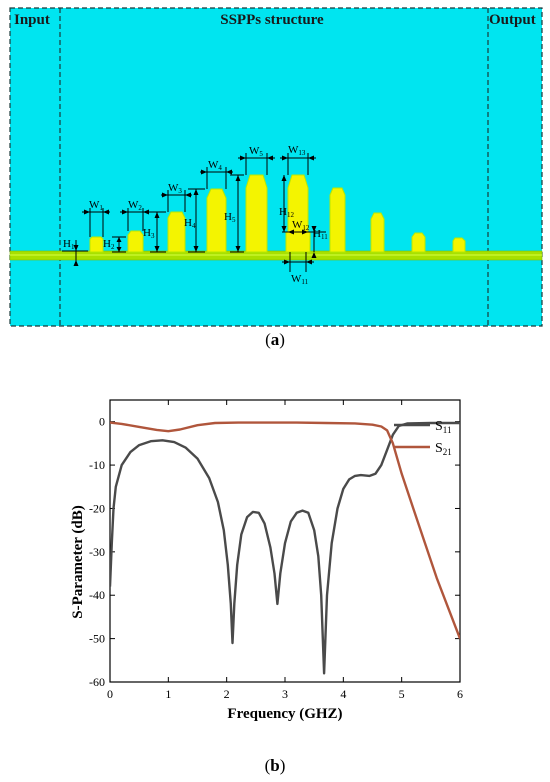 The width and height of the screenshot is (550, 782). I want to click on input-label: Input, so click(32, 20).